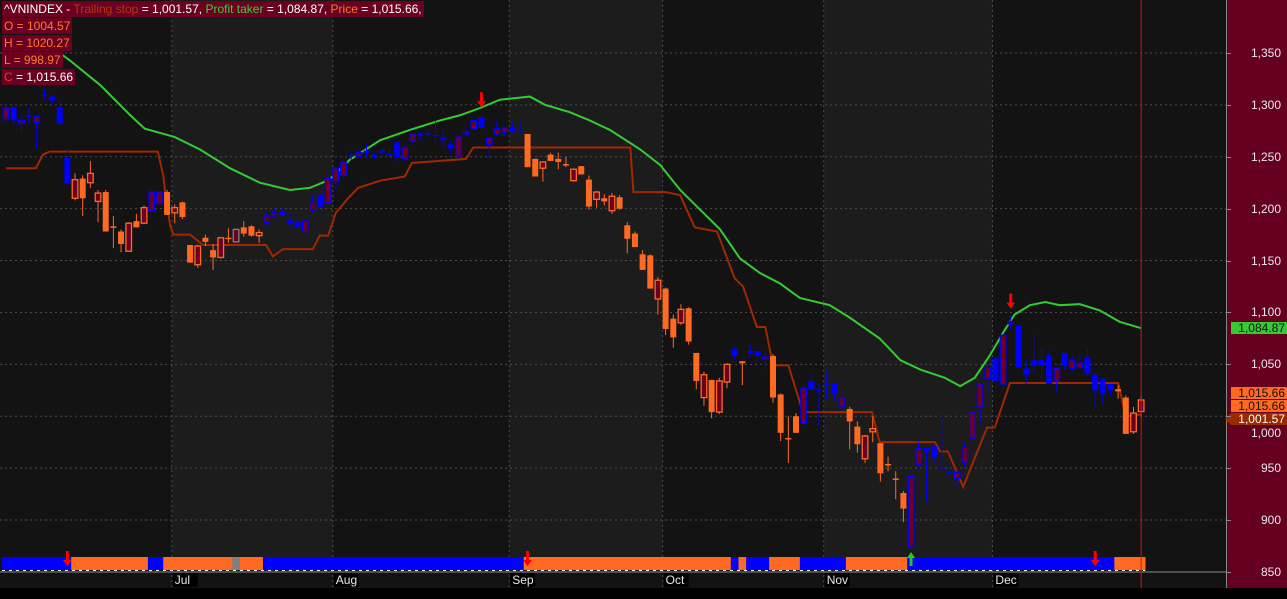 The height and width of the screenshot is (599, 1287). I want to click on profit-taker-value: = 1,084.87,, so click(297, 9).